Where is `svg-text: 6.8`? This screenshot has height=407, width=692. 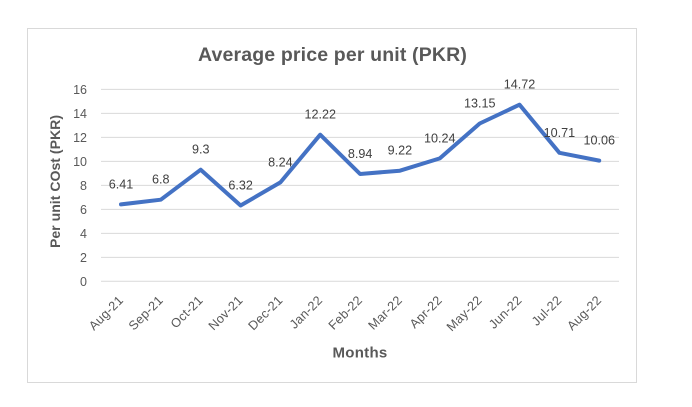
svg-text: 6.8 is located at coordinates (161, 180).